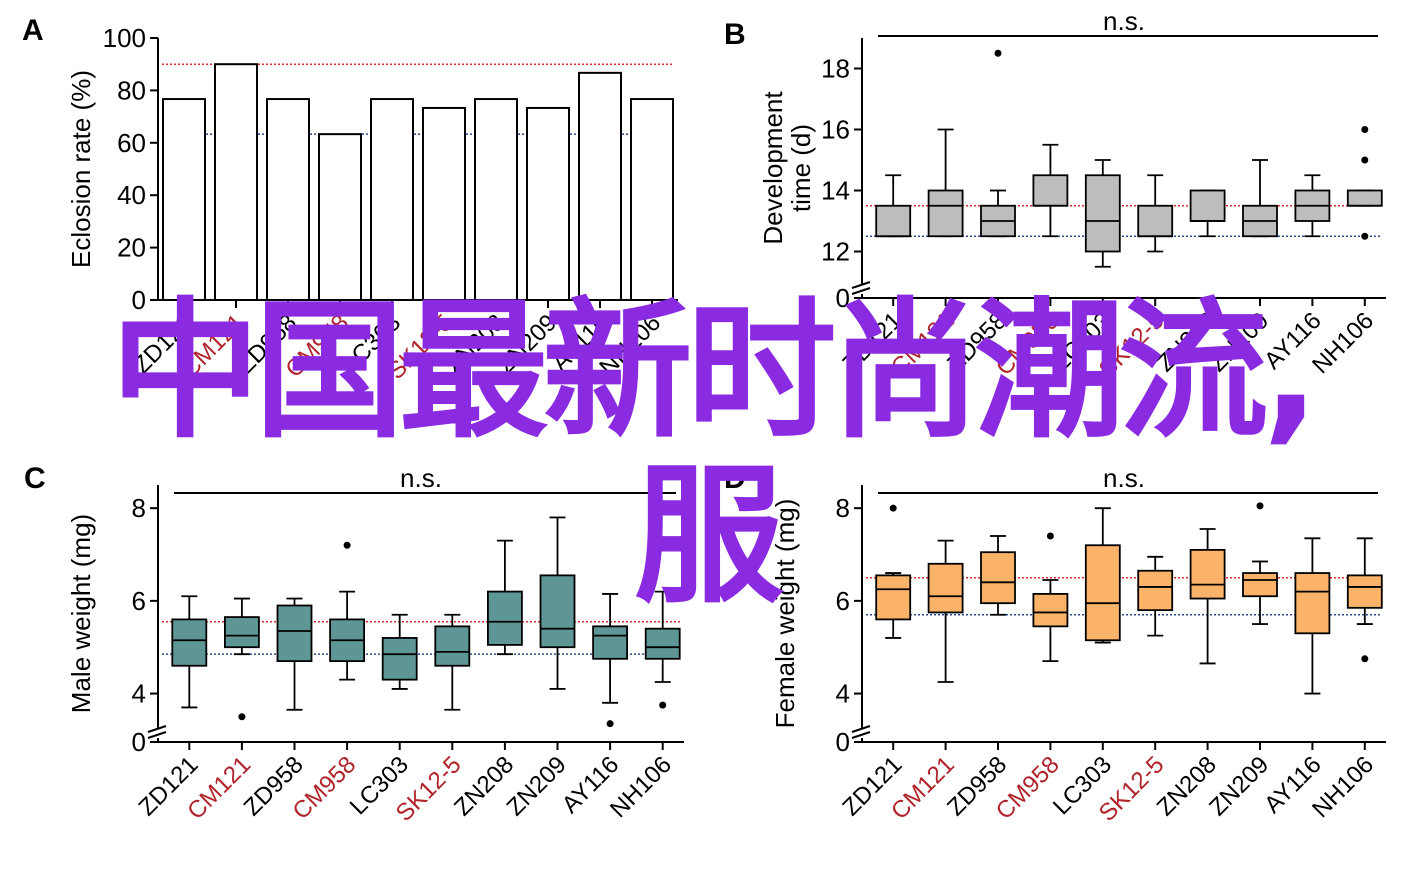 Image resolution: width=1418 pixels, height=869 pixels. I want to click on y-axis-label: time (d), so click(801, 168).